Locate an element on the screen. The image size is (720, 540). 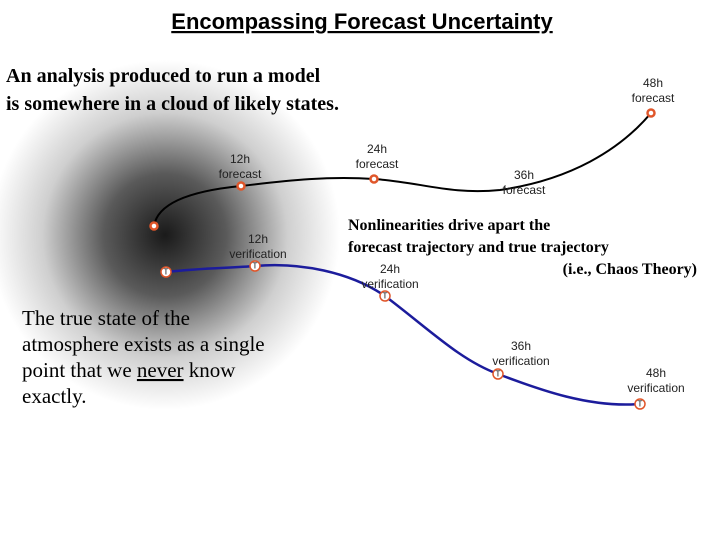
forecast-label: 48h is located at coordinates (653, 83).